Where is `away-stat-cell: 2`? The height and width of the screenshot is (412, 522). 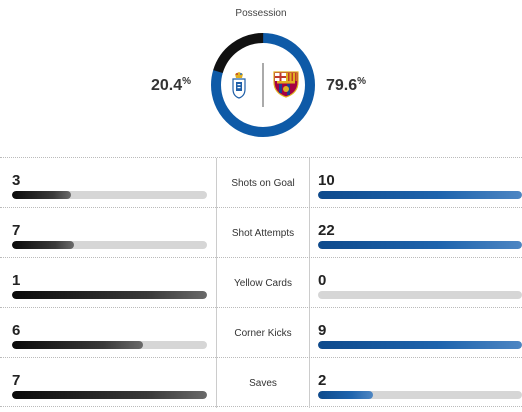 away-stat-cell: 2 is located at coordinates (416, 383).